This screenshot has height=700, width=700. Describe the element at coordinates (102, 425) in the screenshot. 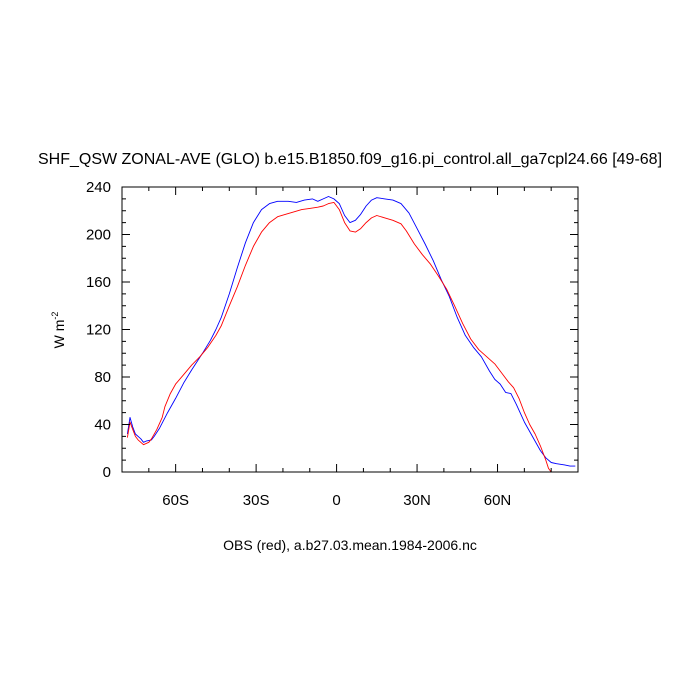

I see `y-tick-label: 40` at that location.